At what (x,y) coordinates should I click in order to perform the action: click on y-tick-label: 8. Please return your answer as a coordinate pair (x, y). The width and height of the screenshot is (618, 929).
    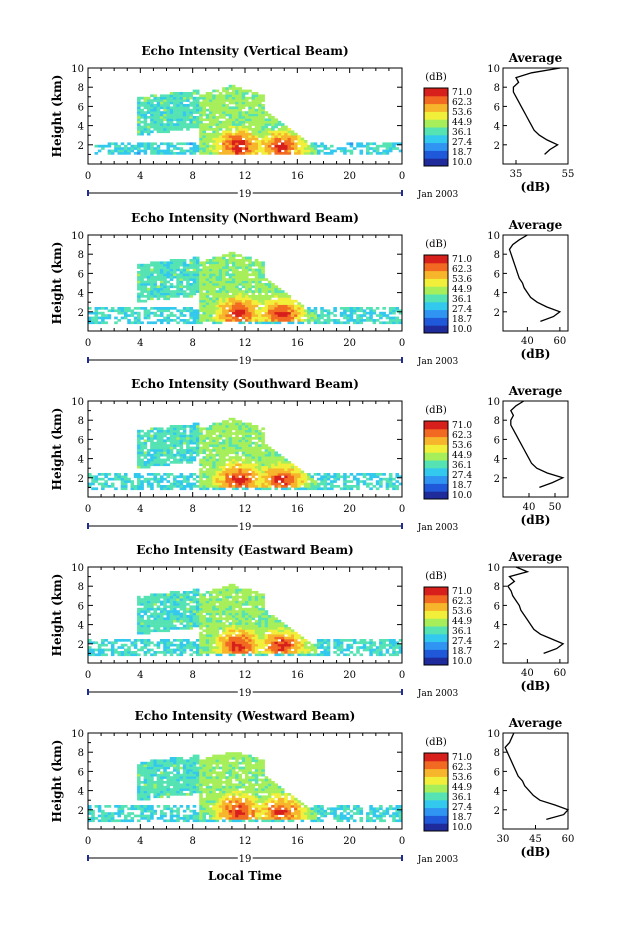
    Looking at the image, I should click on (81, 255).